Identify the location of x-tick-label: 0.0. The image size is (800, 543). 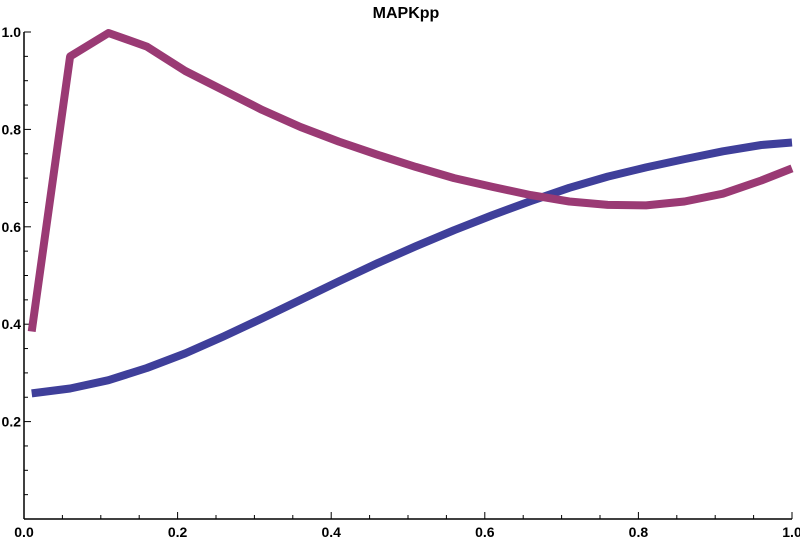
(24, 532).